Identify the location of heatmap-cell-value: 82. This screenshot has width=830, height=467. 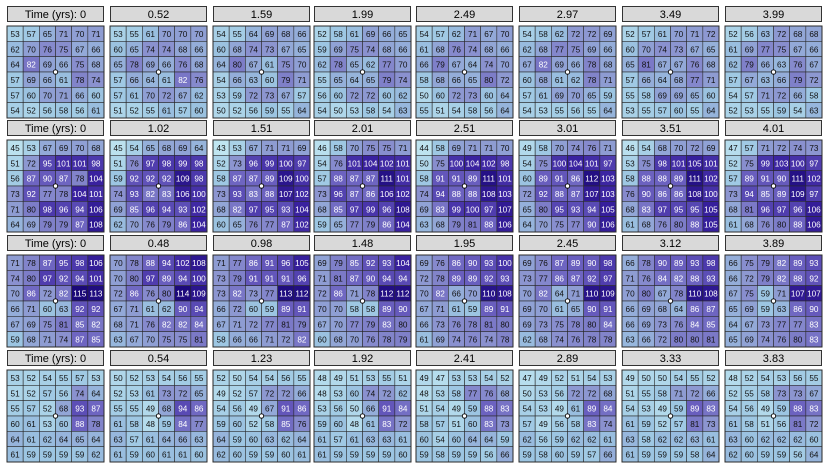
(441, 294).